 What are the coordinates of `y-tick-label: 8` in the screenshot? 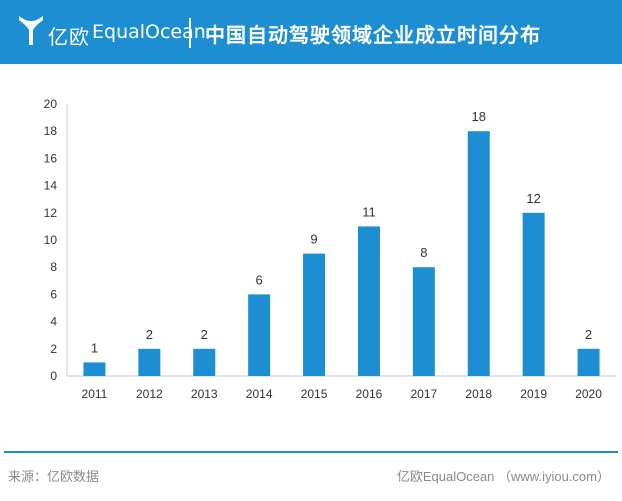 It's located at (53, 267).